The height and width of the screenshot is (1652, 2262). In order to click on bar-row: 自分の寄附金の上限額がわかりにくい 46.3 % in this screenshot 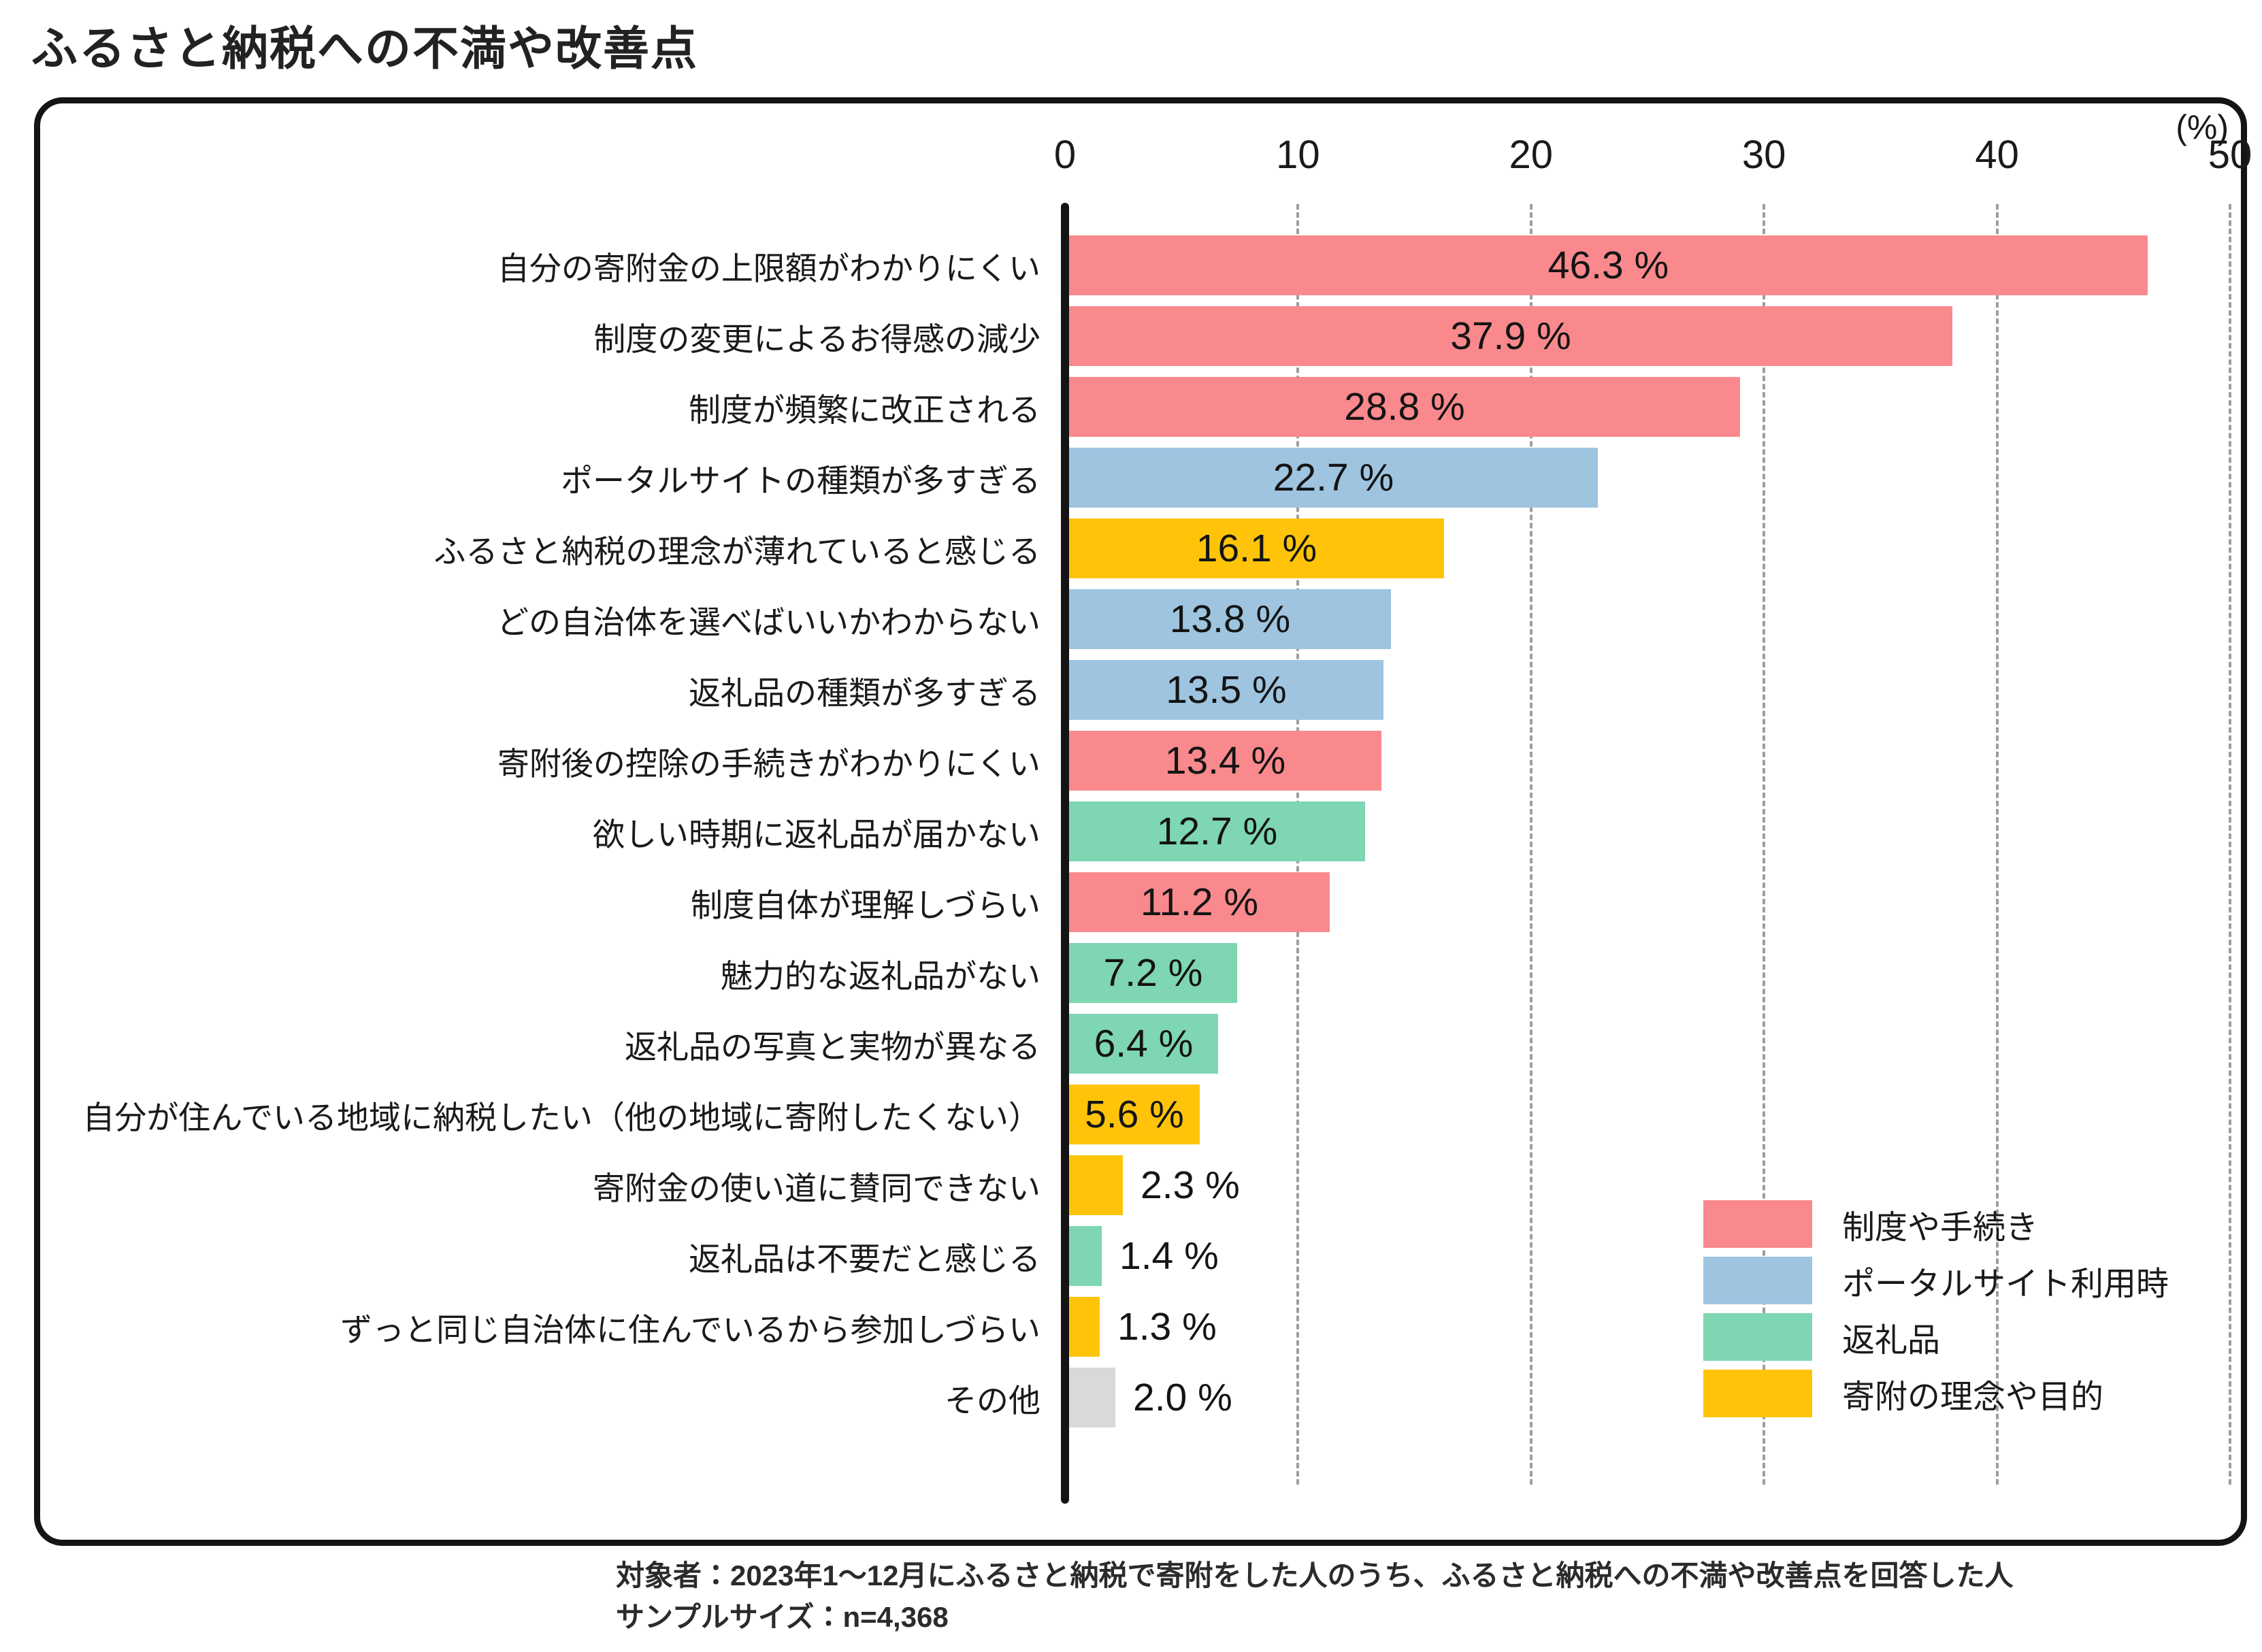, I will do `click(1140, 265)`.